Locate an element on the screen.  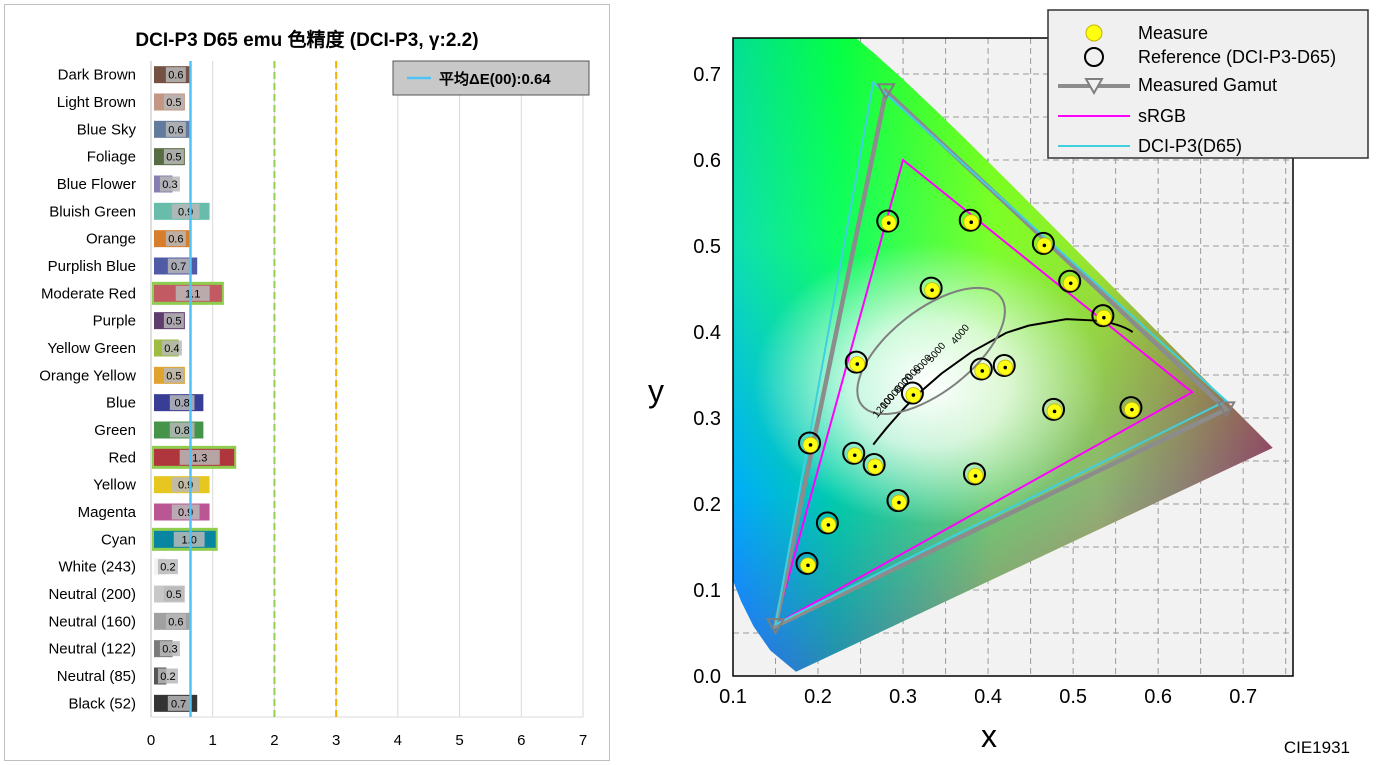
category-label: Neutral (122) is located at coordinates (92, 649).